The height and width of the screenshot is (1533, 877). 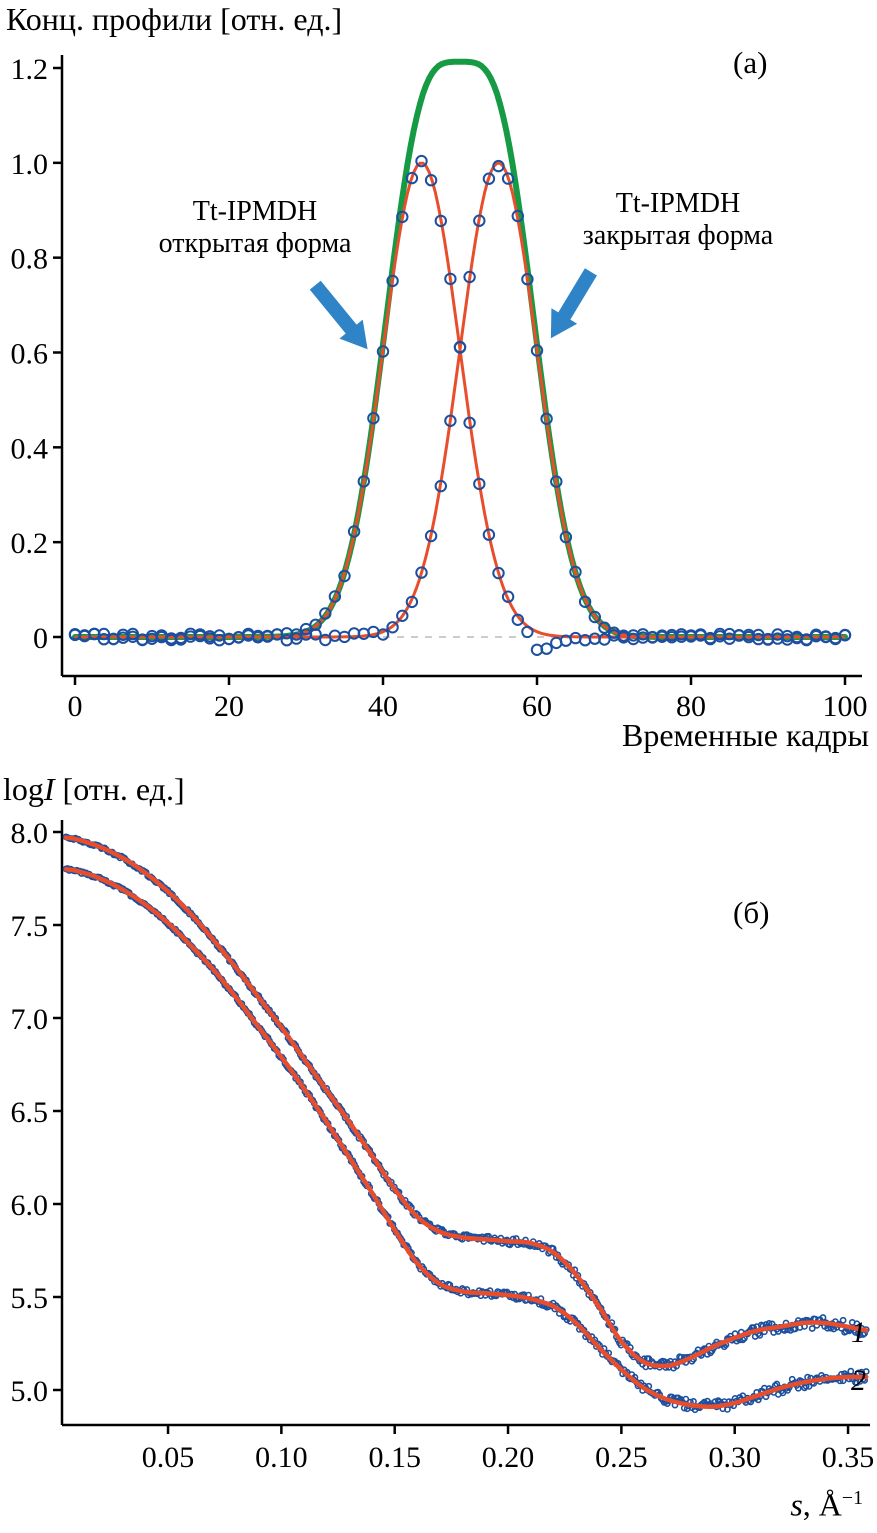 What do you see at coordinates (394, 1457) in the screenshot?
I see `panel-b-xtick-label: 0.15` at bounding box center [394, 1457].